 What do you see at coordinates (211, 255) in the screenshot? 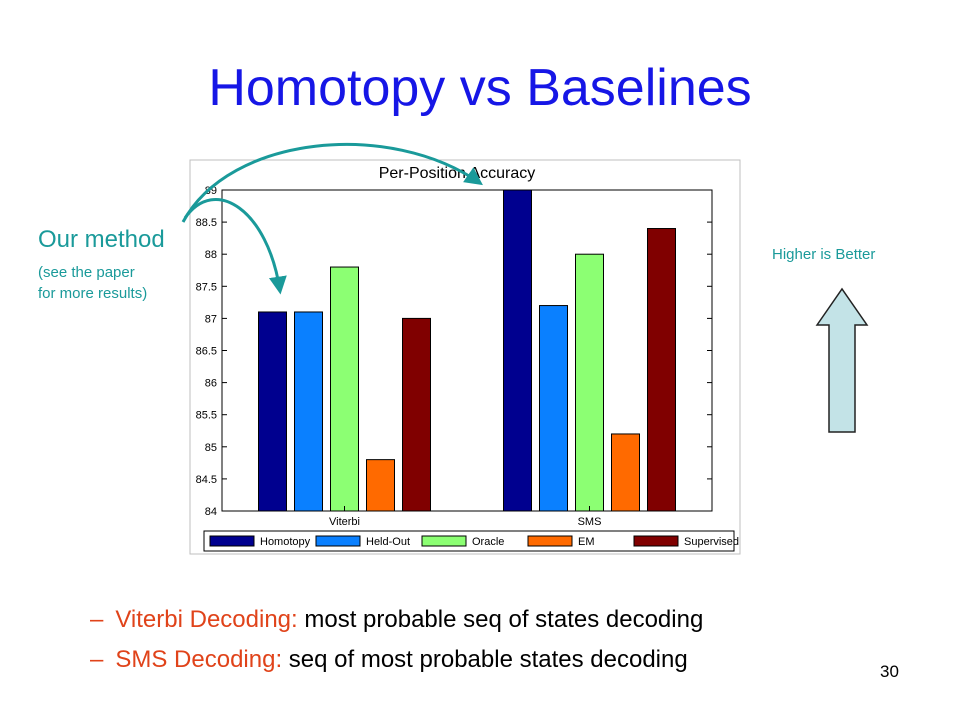
I see `y-tick-label: 88` at bounding box center [211, 255].